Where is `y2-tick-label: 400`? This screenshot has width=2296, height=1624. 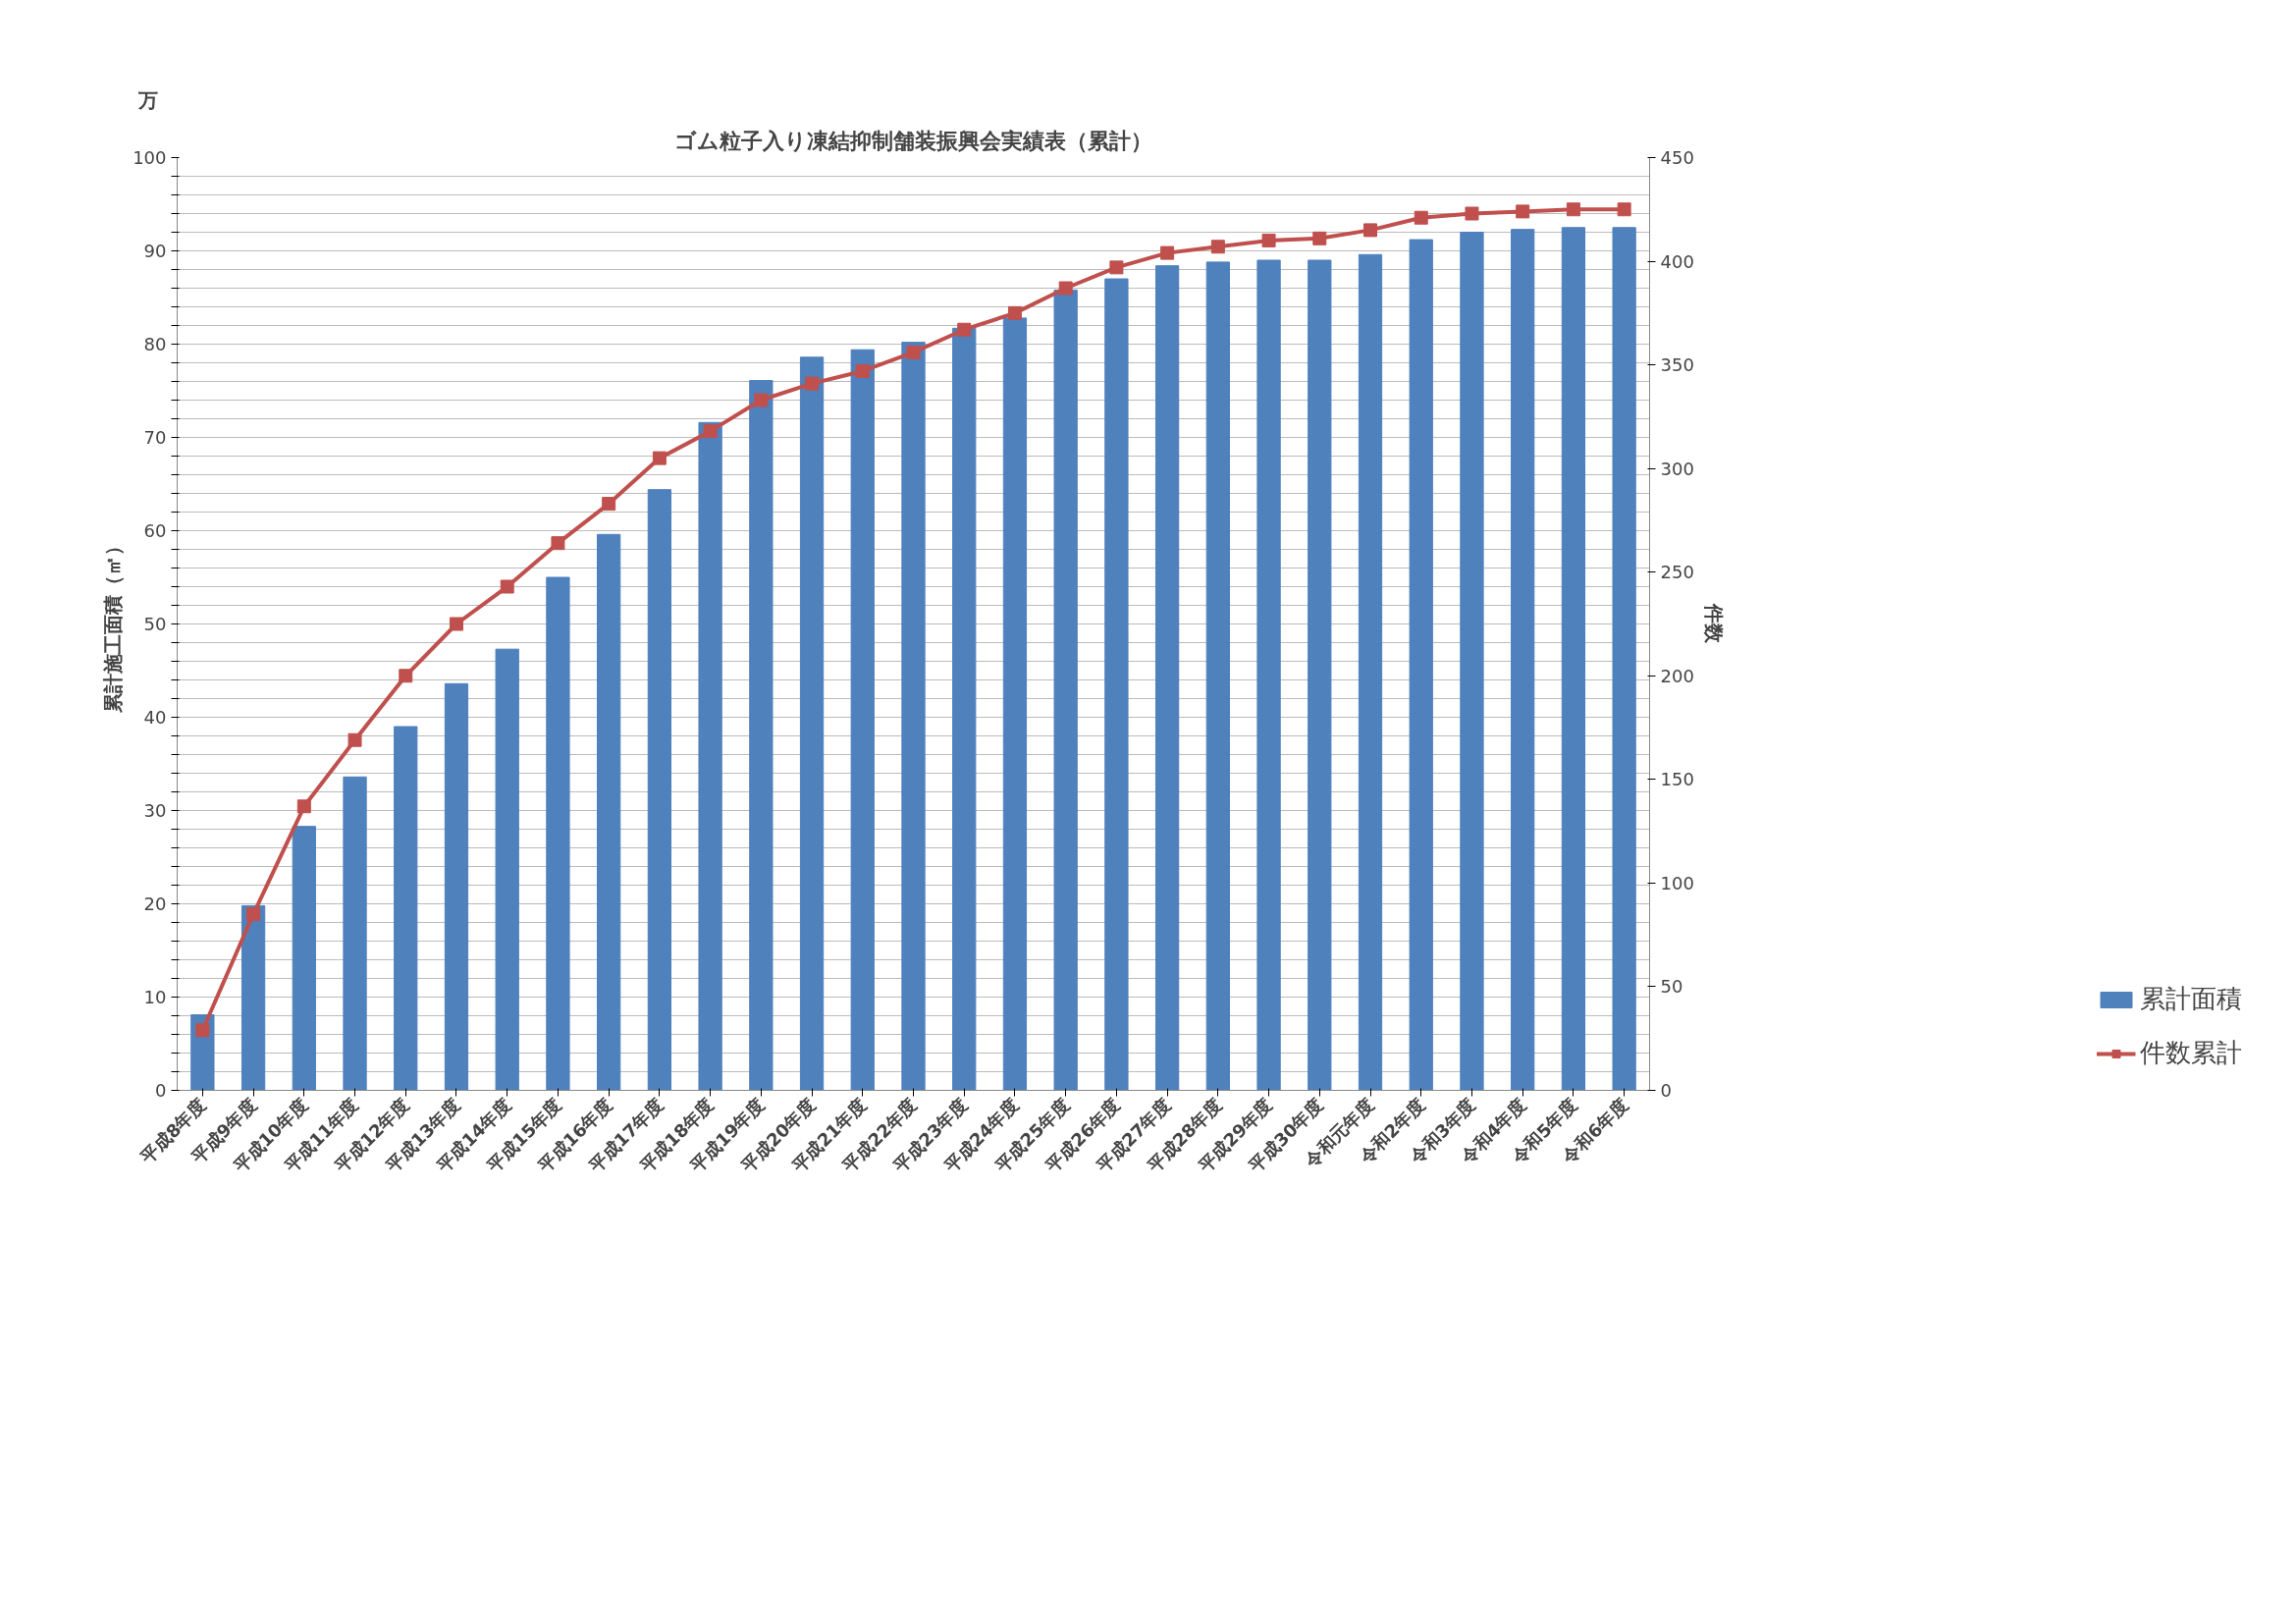 y2-tick-label: 400 is located at coordinates (1677, 261).